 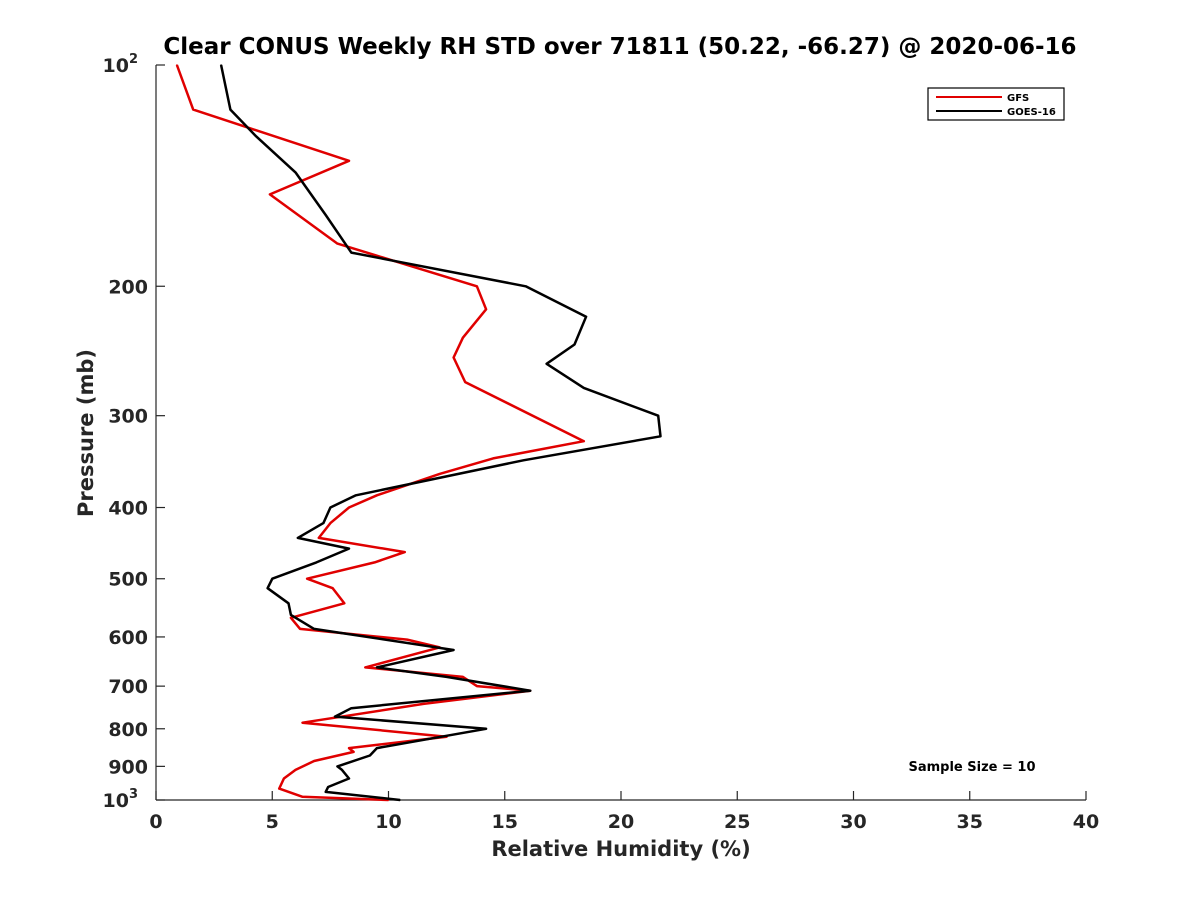 What do you see at coordinates (128, 730) in the screenshot?
I see `y-tick-label: 800` at bounding box center [128, 730].